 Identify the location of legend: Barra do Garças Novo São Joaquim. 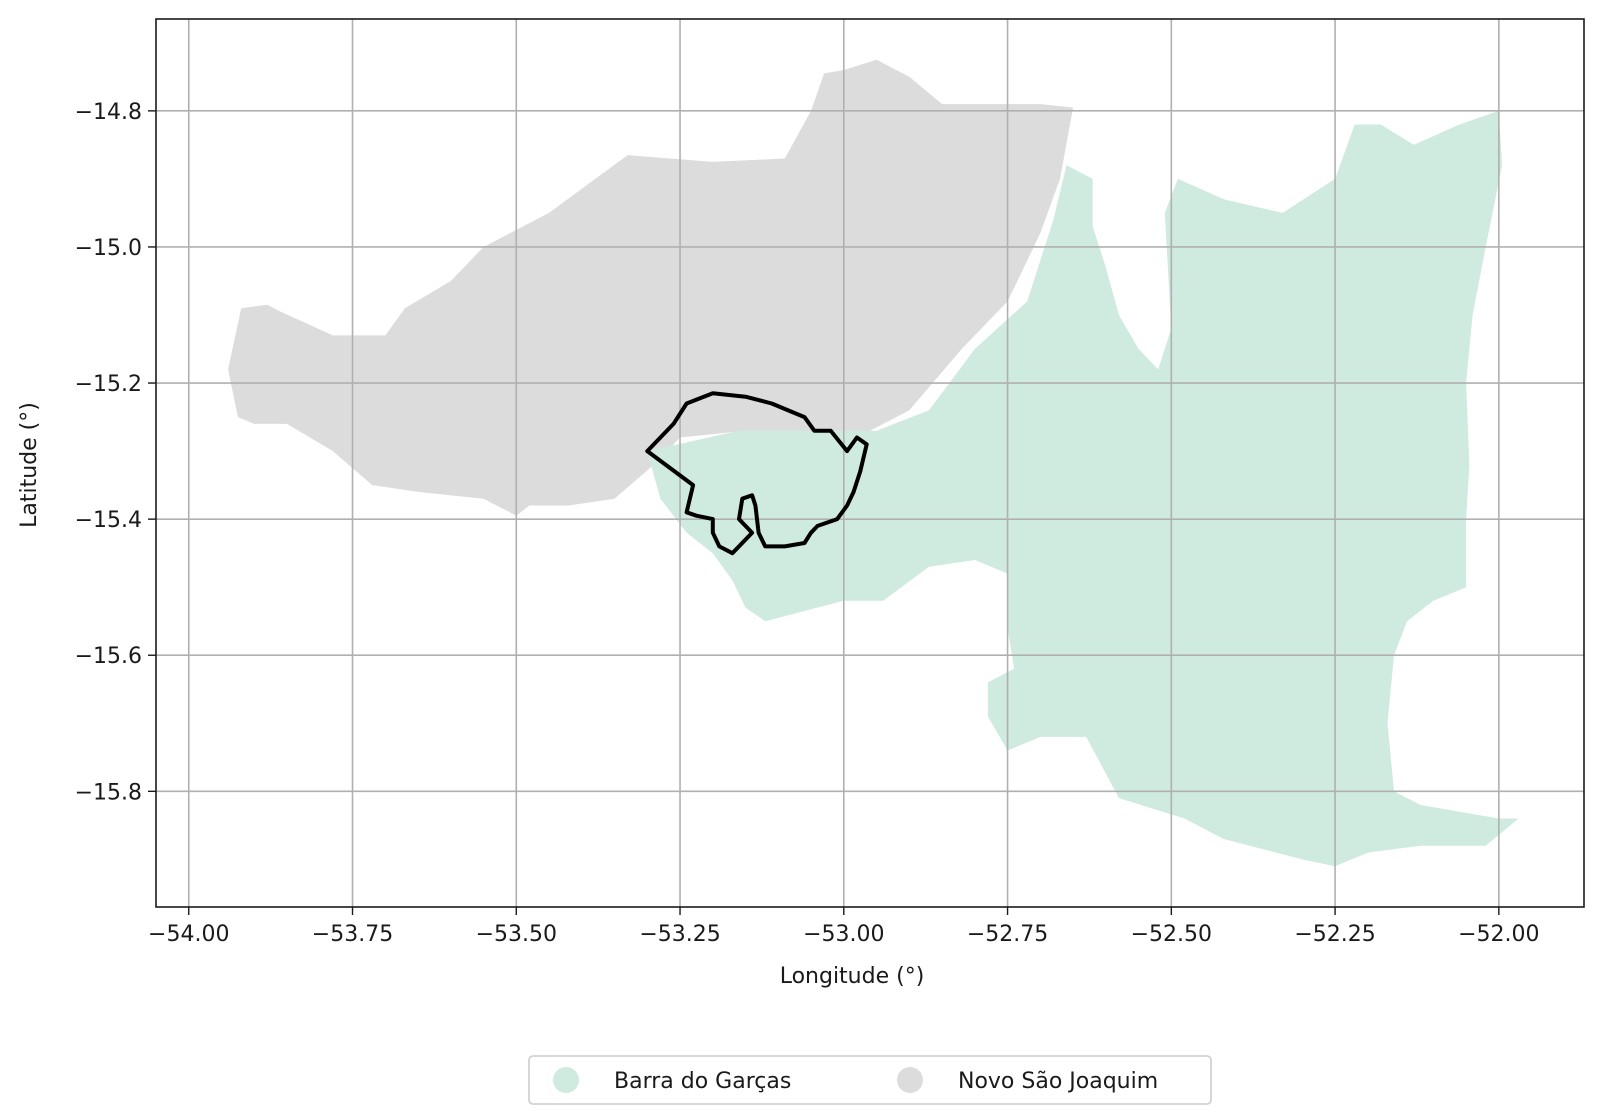
(870, 1080).